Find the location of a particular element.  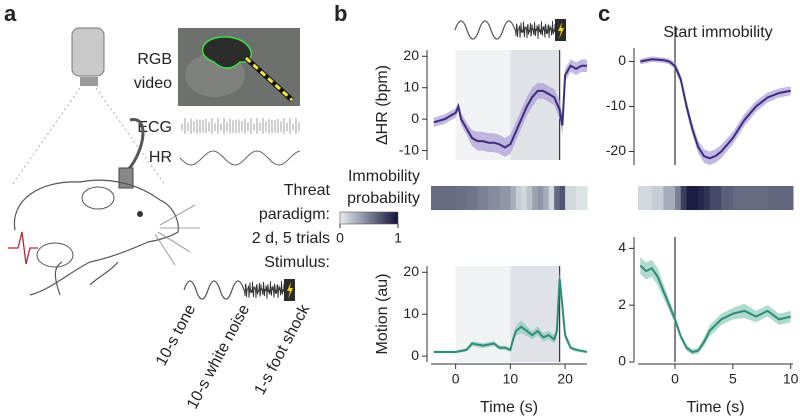

y-tick-label: 4 is located at coordinates (622, 247).